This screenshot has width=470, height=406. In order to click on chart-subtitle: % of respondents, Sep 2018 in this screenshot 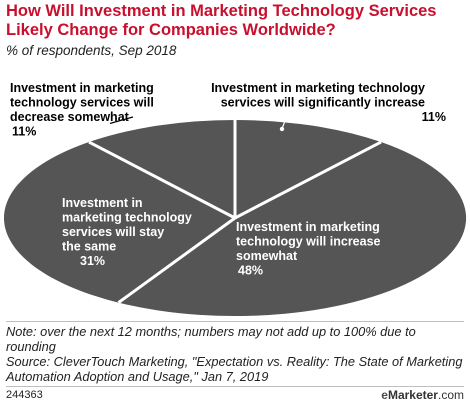, I will do `click(91, 50)`.